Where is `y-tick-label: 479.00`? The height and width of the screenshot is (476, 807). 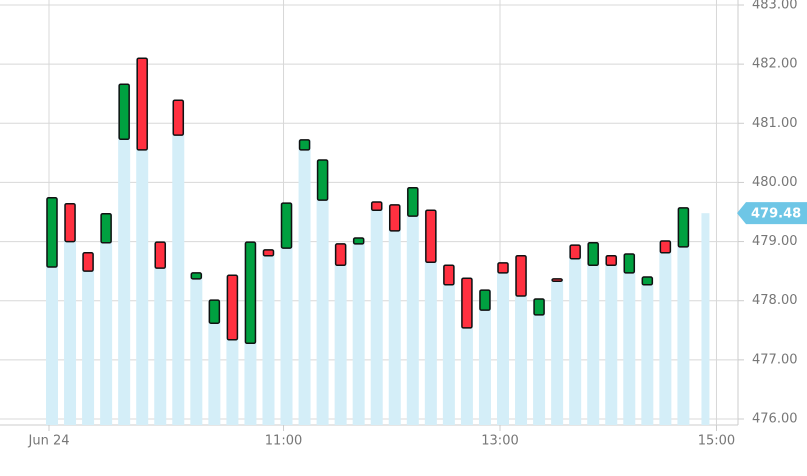
y-tick-label: 479.00 is located at coordinates (775, 241).